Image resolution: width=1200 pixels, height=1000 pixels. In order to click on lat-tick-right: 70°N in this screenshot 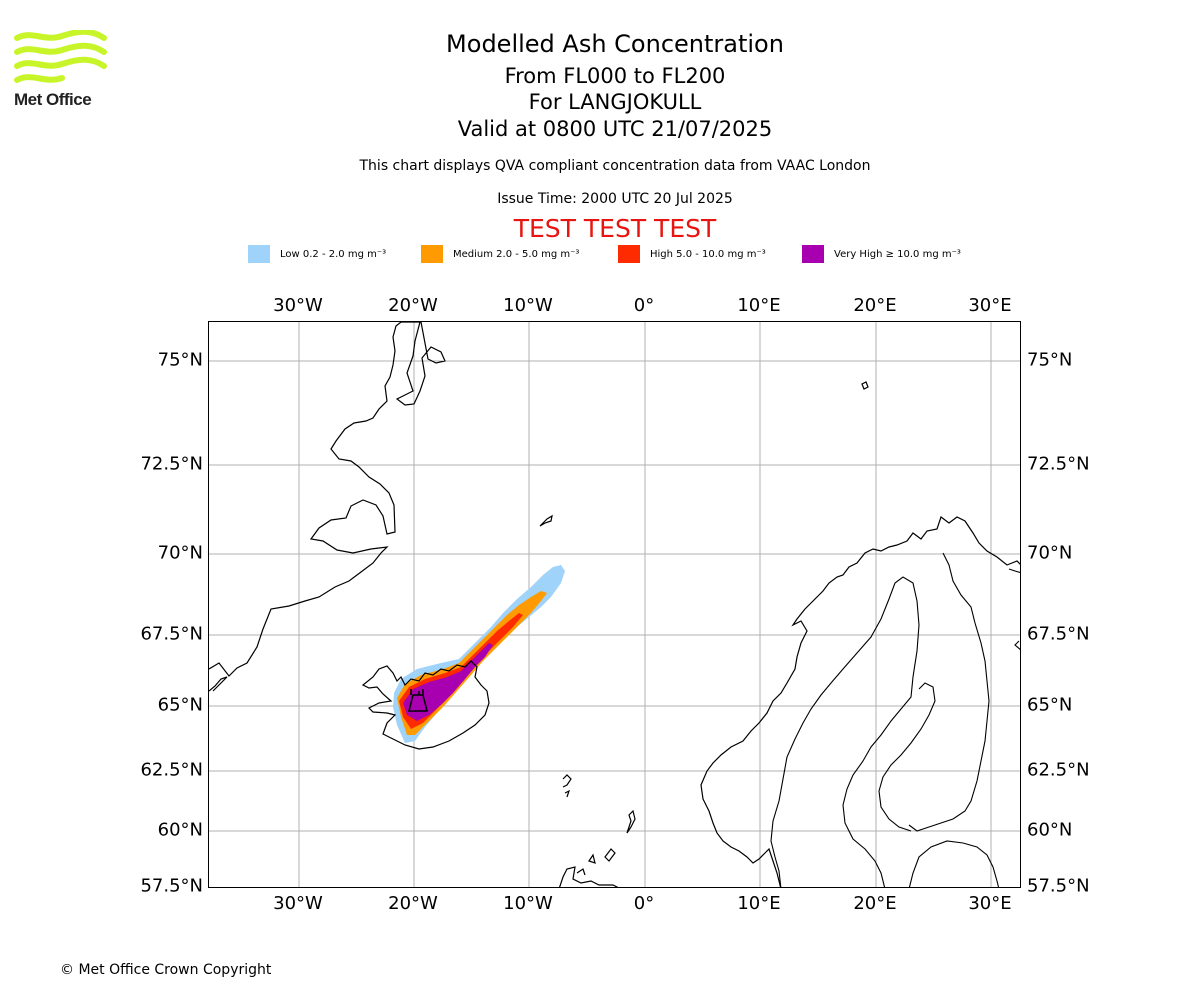, I will do `click(1050, 553)`.